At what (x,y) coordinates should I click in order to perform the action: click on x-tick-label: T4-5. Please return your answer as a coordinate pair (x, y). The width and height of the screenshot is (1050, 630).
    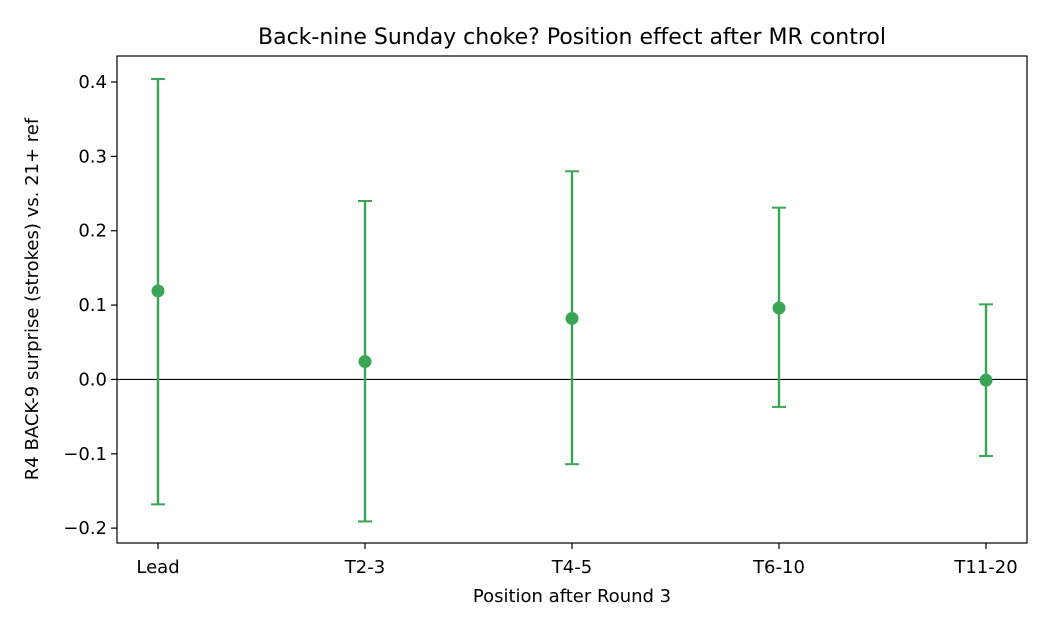
    Looking at the image, I should click on (571, 567).